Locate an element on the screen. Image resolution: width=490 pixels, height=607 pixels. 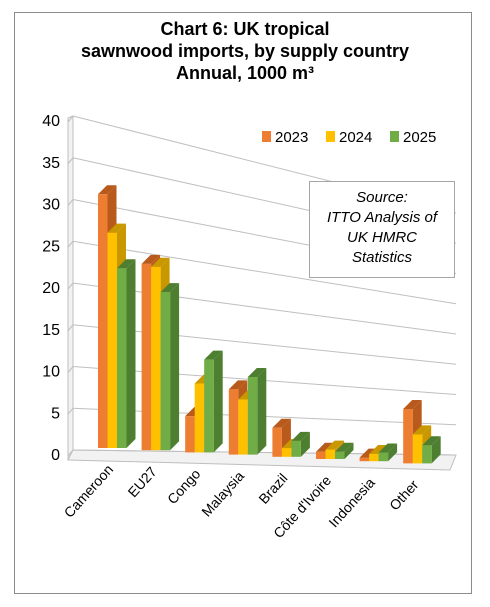
x-tick-label: Other is located at coordinates (404, 494).